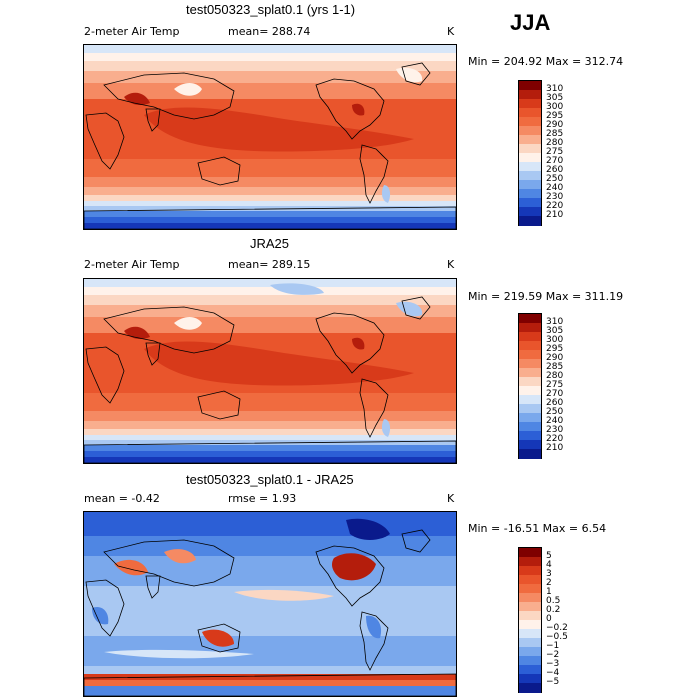  Describe the element at coordinates (553, 646) in the screenshot. I see `colorbar-tick-label: −1` at that location.